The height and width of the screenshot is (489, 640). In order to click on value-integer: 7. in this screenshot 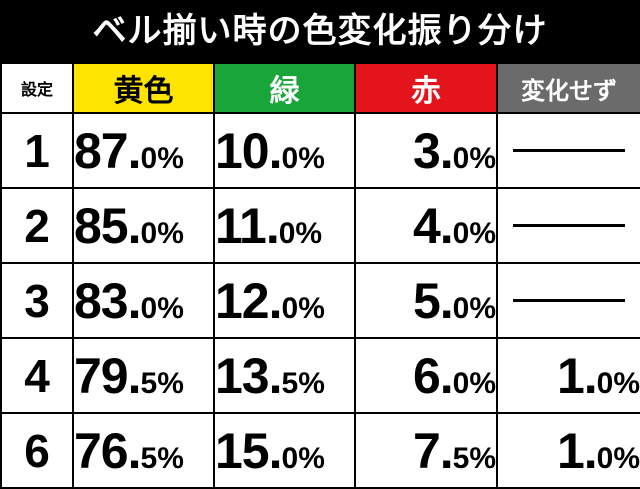, I will do `click(433, 450)`.